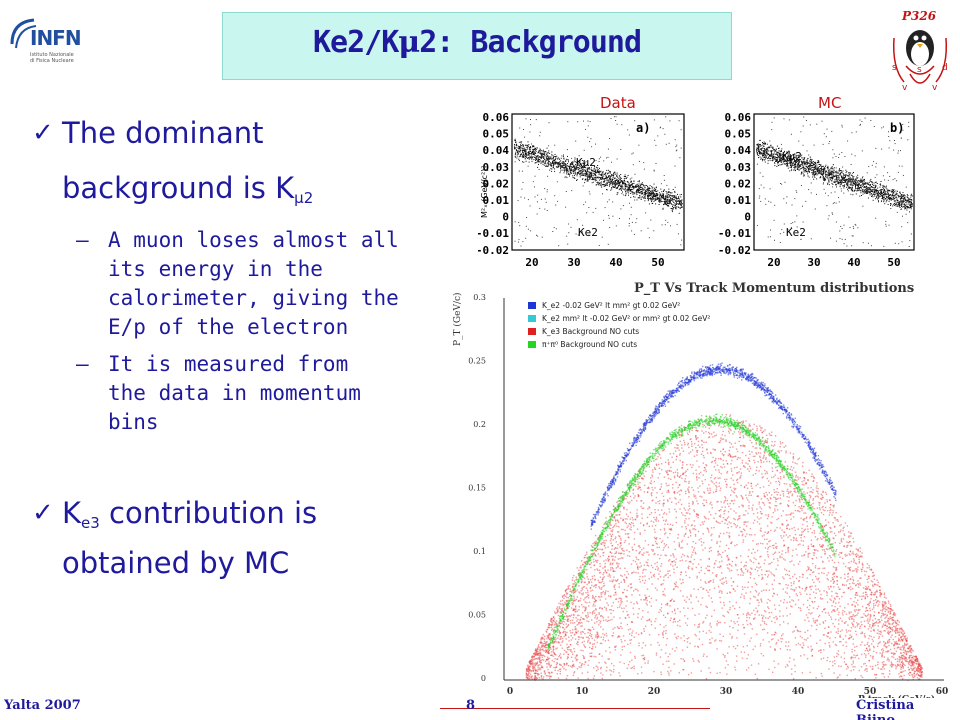 The image size is (960, 720). What do you see at coordinates (471, 705) in the screenshot?
I see `page-number: 8` at bounding box center [471, 705].